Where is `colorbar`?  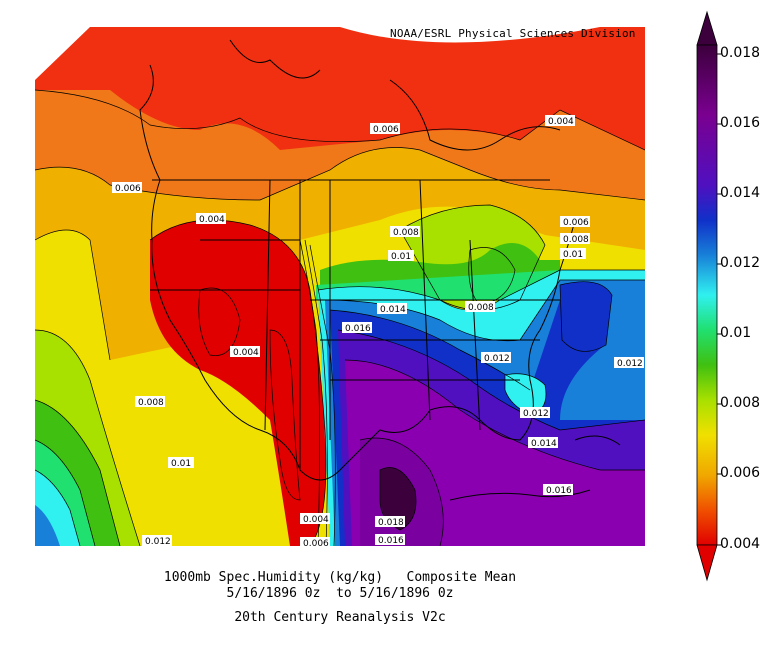
colorbar is located at coordinates (709, 296).